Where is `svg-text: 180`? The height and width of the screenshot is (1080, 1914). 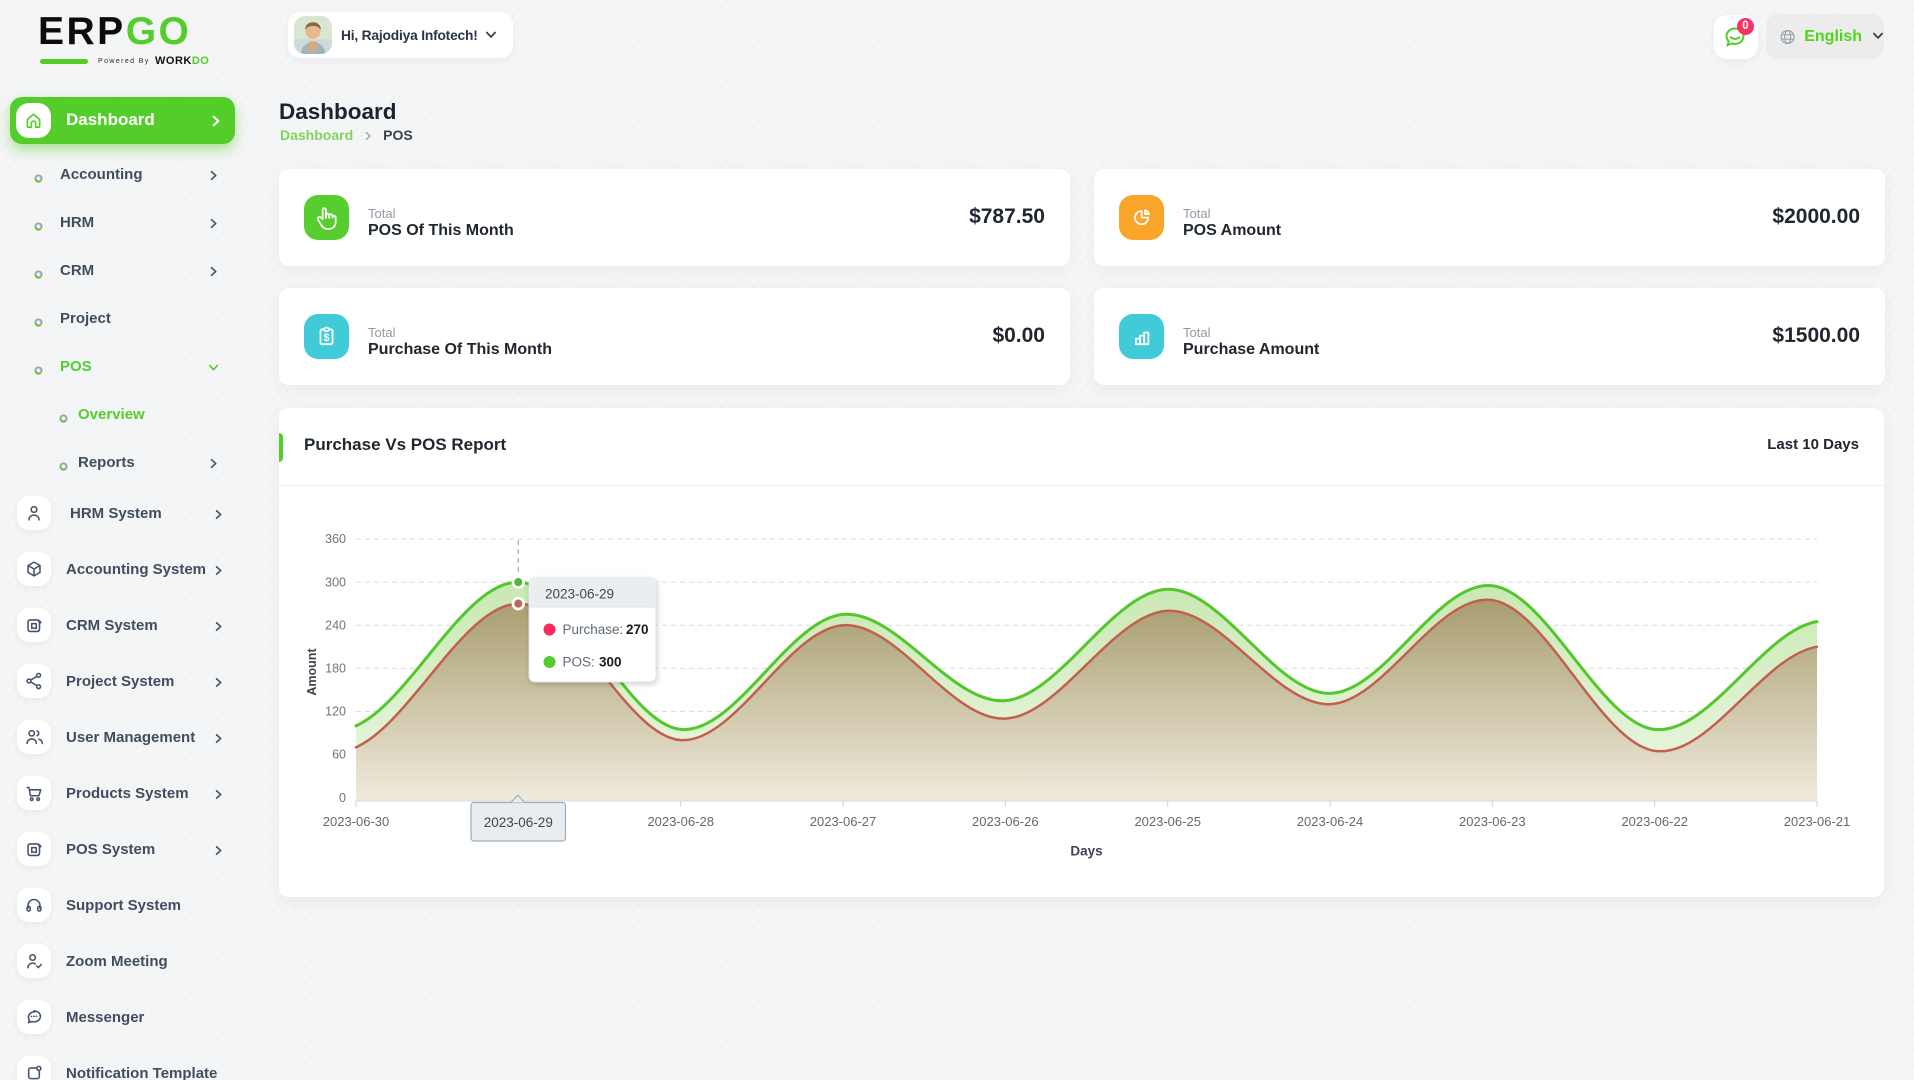
svg-text: 180 is located at coordinates (335, 669).